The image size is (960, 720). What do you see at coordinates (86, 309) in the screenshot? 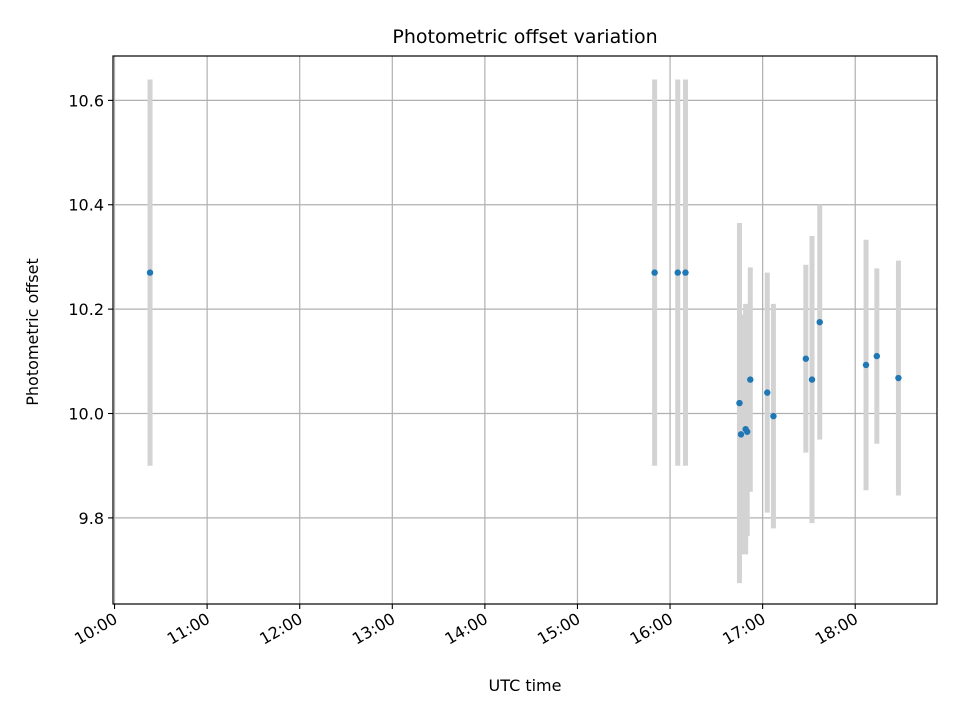
I see `y-tick-label: 10.2` at bounding box center [86, 309].